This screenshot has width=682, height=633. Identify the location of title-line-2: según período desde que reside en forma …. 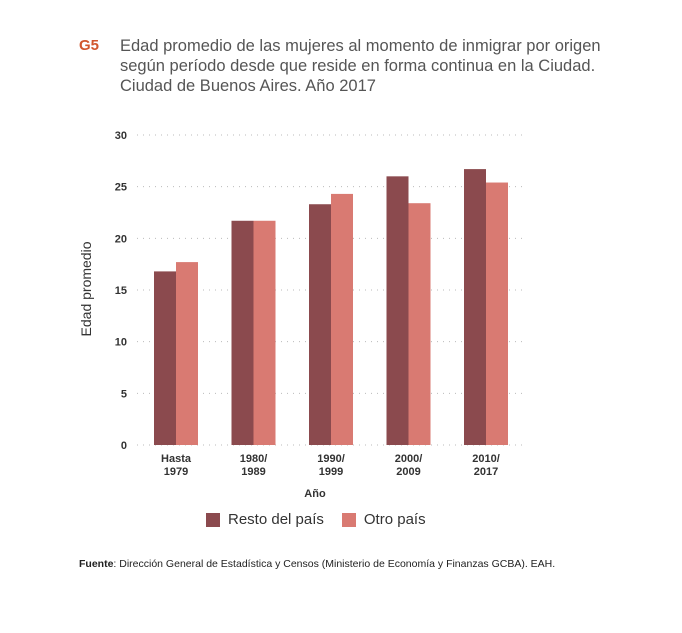
(358, 66).